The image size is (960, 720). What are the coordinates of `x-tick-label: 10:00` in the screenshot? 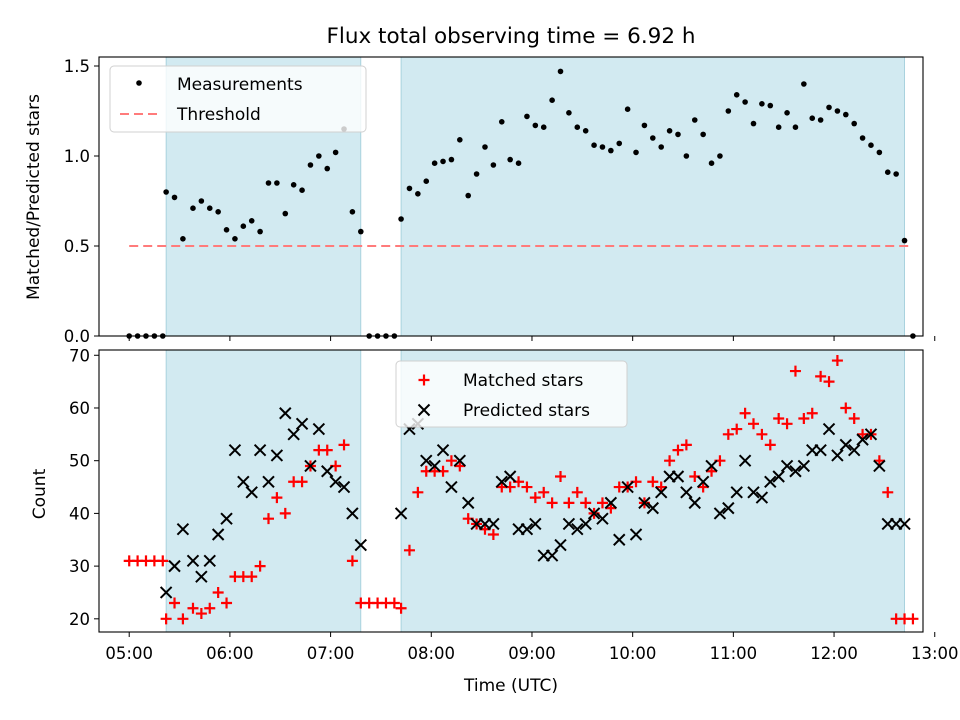 It's located at (633, 653).